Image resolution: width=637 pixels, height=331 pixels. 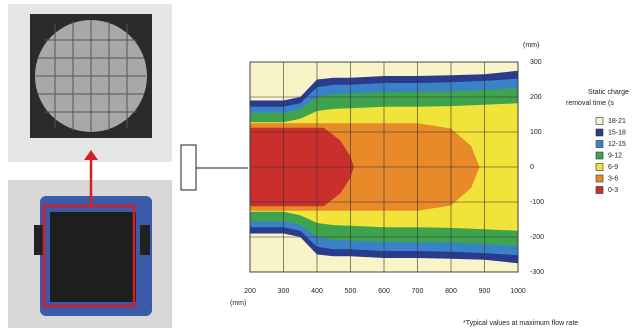 What do you see at coordinates (617, 121) in the screenshot?
I see `legend-label: 18-21` at bounding box center [617, 121].